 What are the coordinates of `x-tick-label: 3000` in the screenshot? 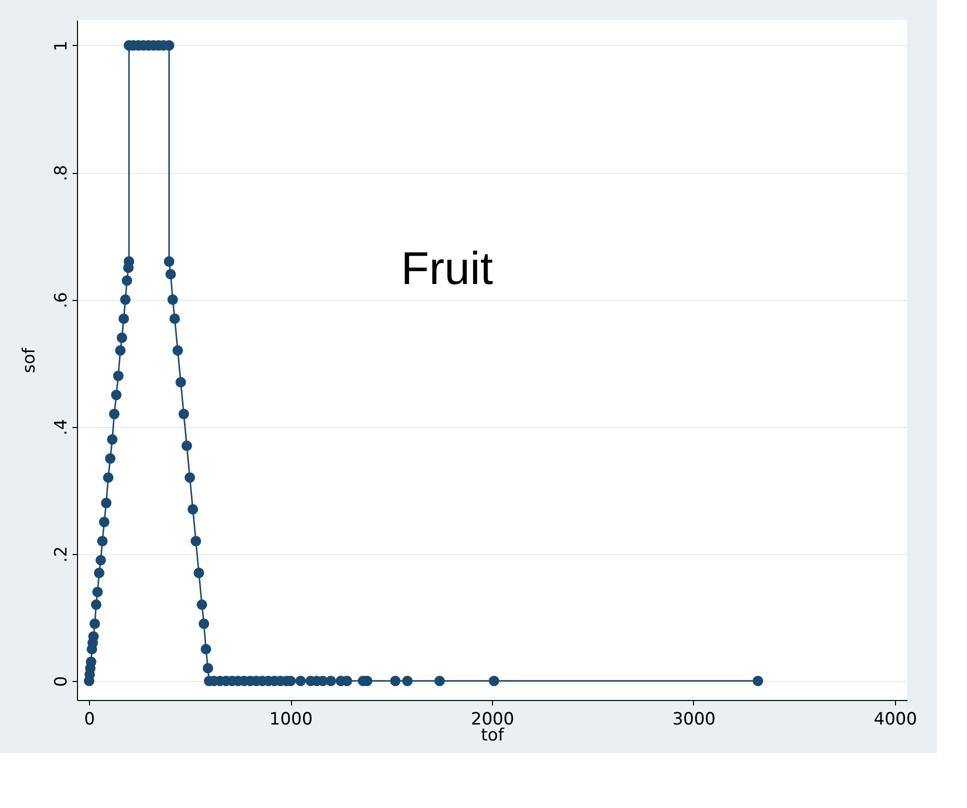 It's located at (694, 720).